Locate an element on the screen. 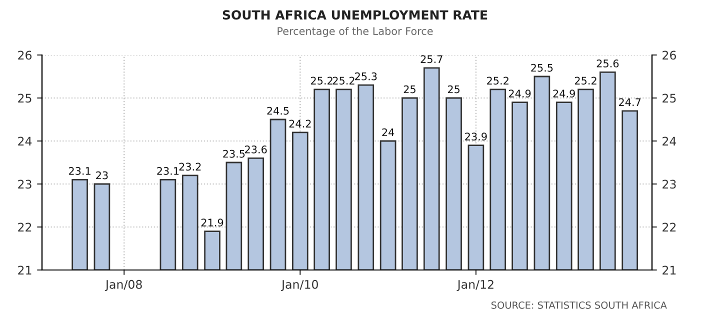 The width and height of the screenshot is (710, 325). y2-tick-label: 21 is located at coordinates (669, 270).